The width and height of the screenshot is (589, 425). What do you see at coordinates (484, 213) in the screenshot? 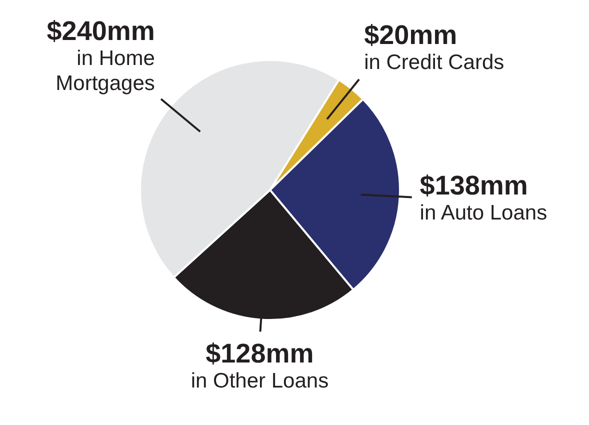
I see `slice-label: in Auto Loans` at bounding box center [484, 213].